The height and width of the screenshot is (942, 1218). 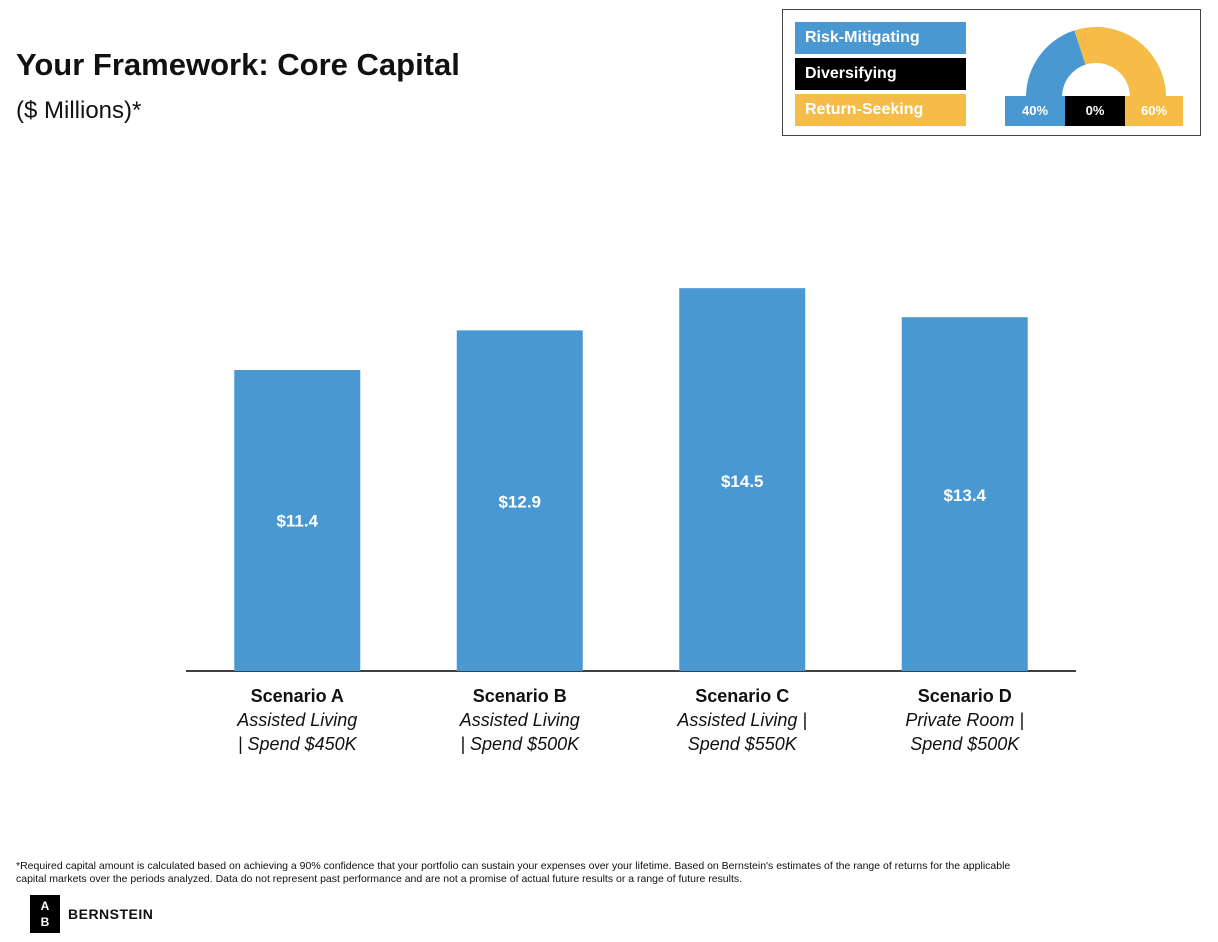 I want to click on bar-value-label-2: $12.9, so click(x=519, y=502).